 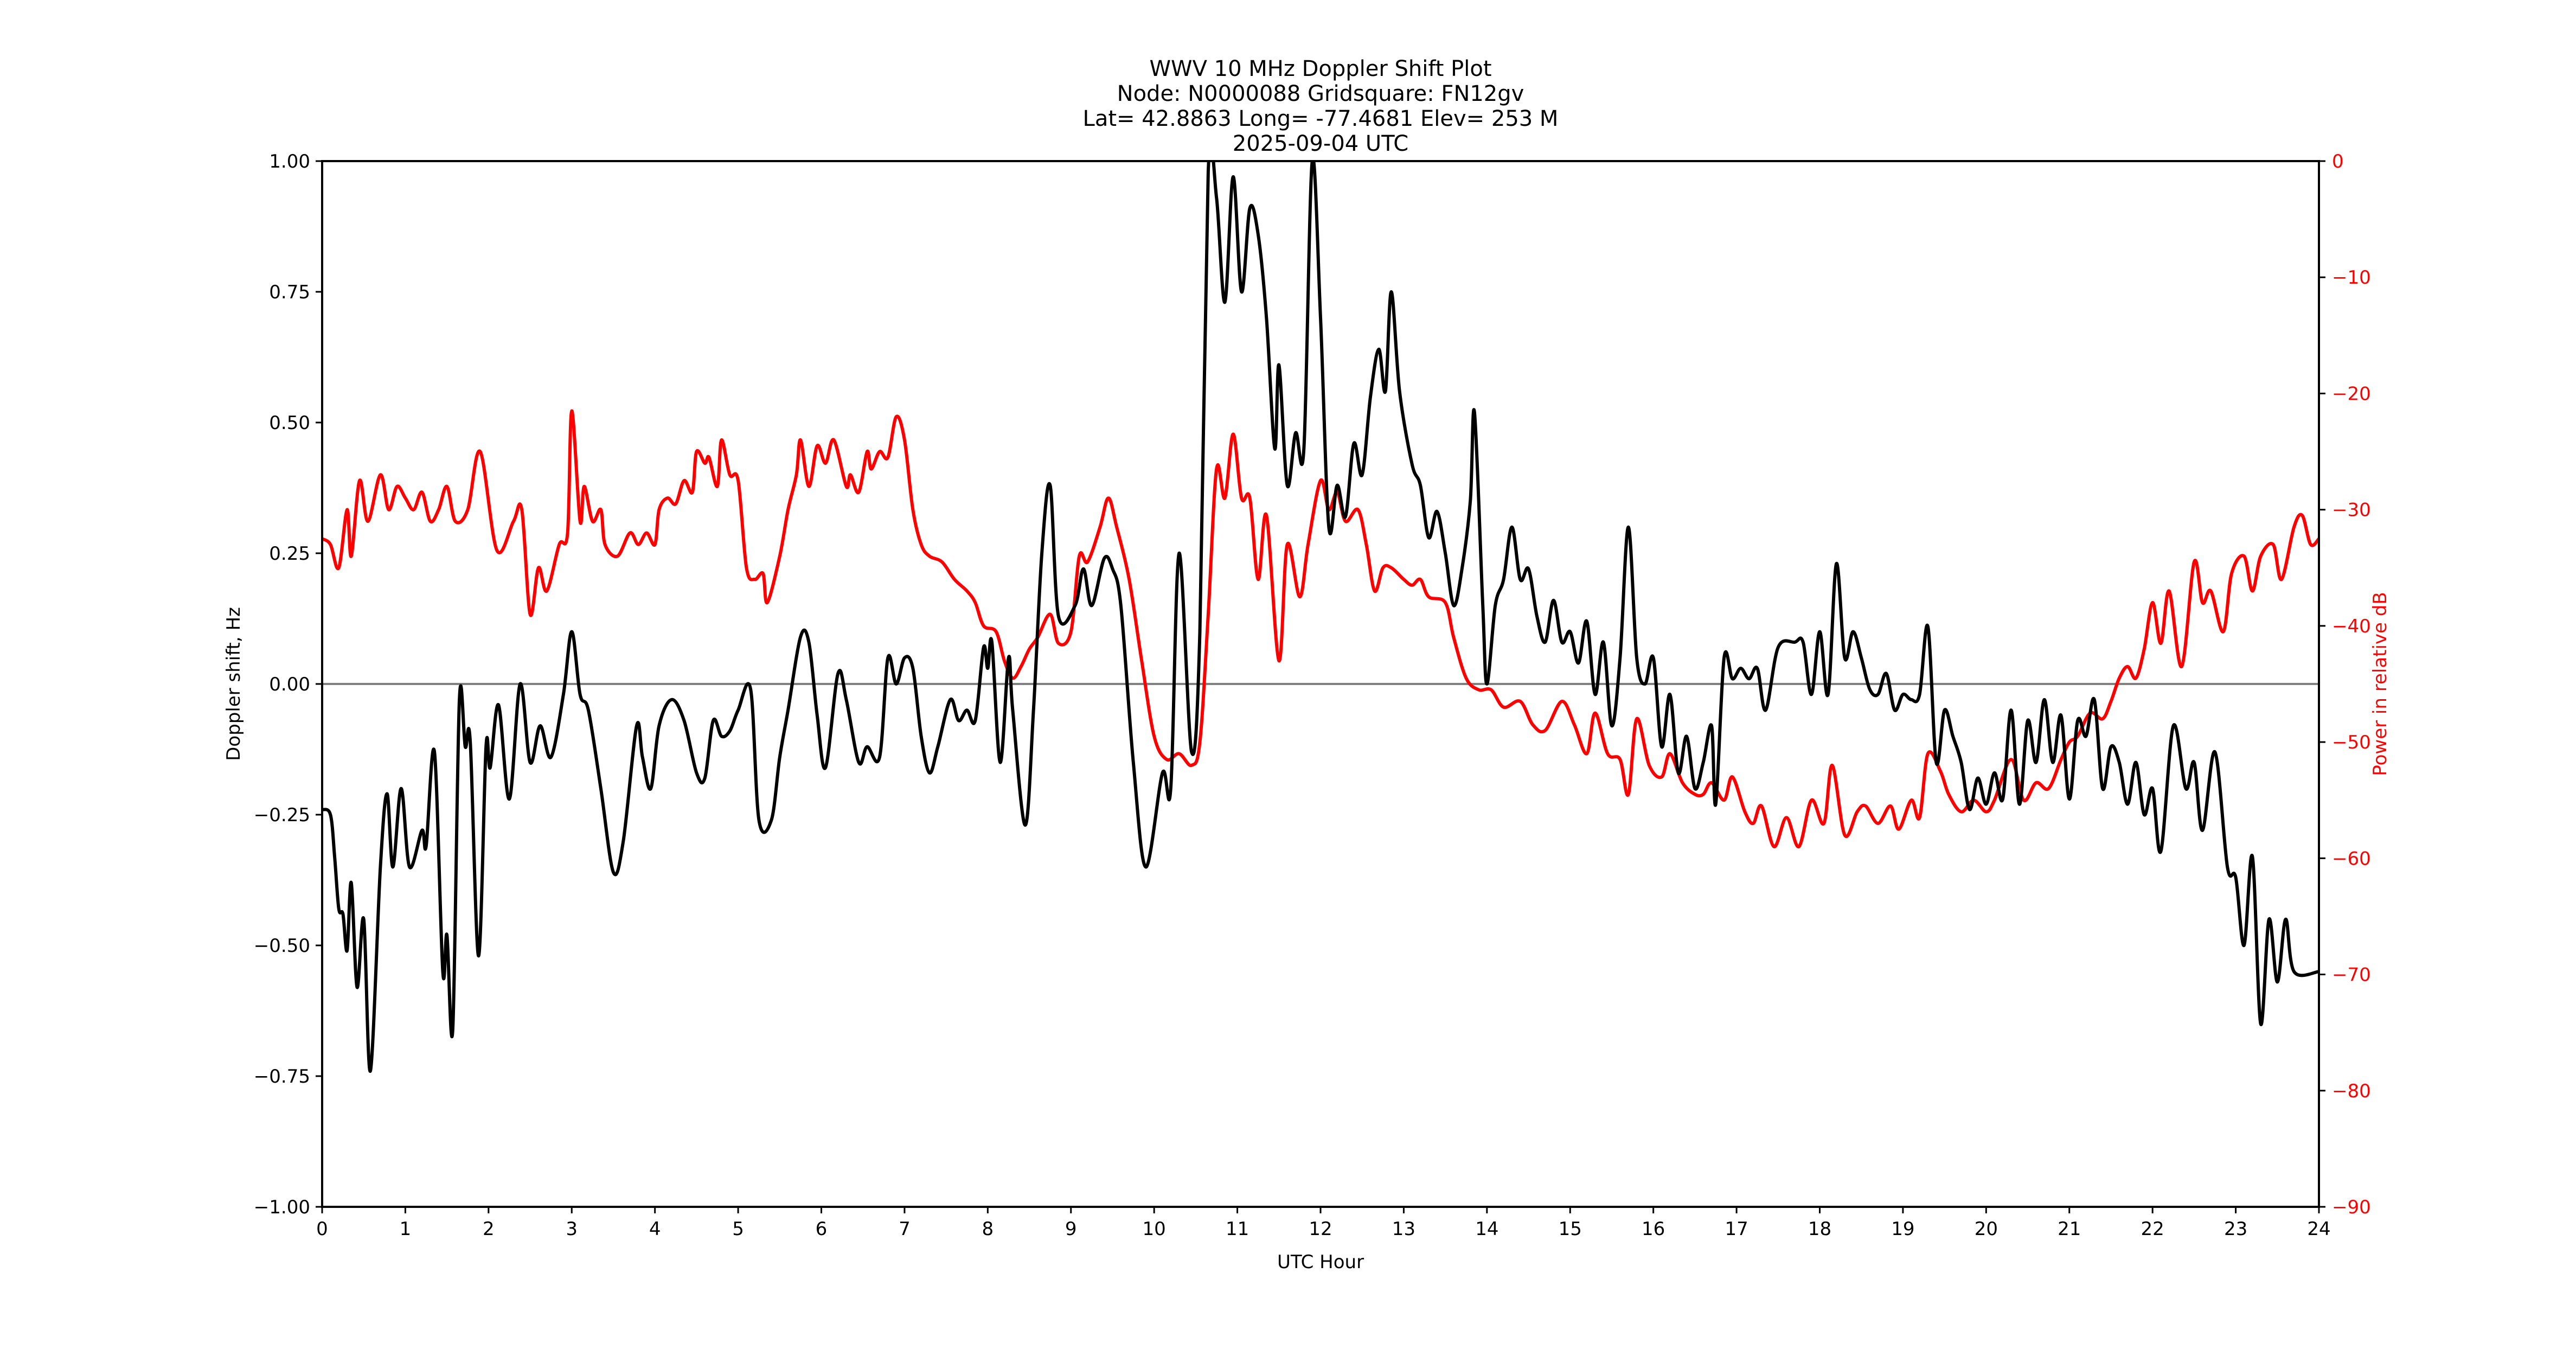 What do you see at coordinates (572, 1229) in the screenshot?
I see `x-tick-label: 3` at bounding box center [572, 1229].